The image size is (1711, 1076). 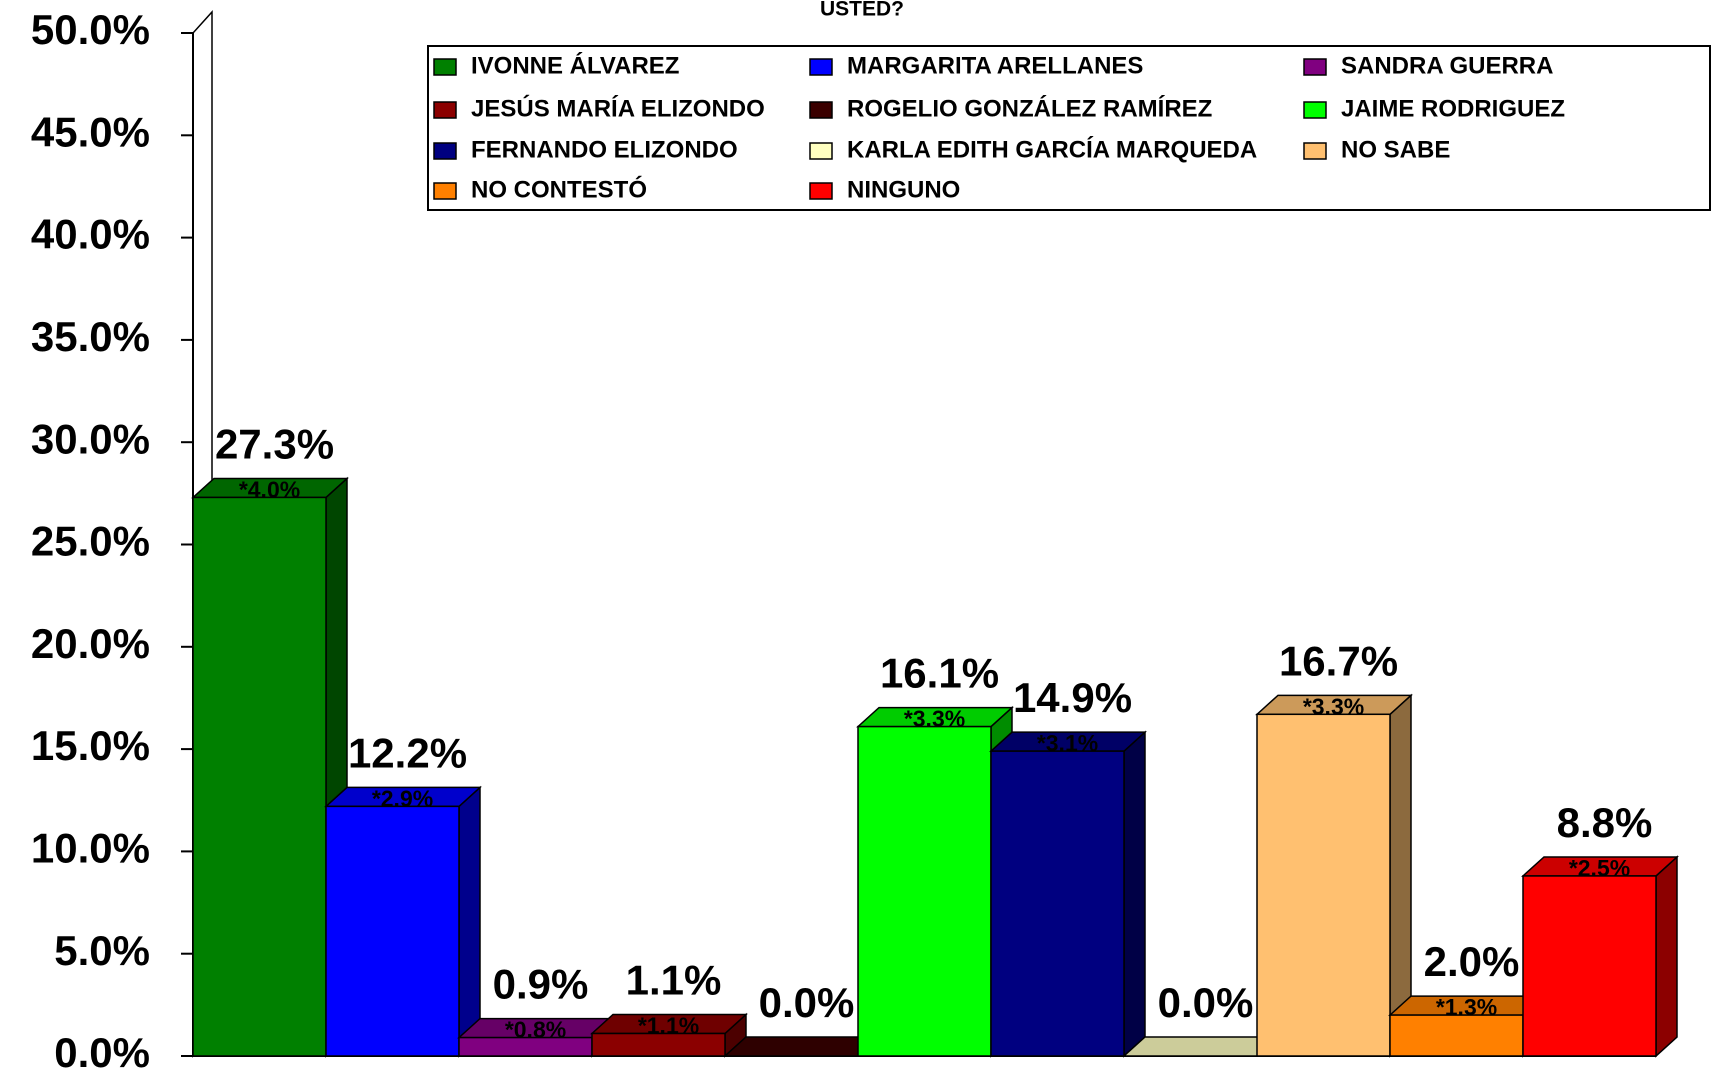 I want to click on value-label: 1.1%, so click(x=674, y=980).